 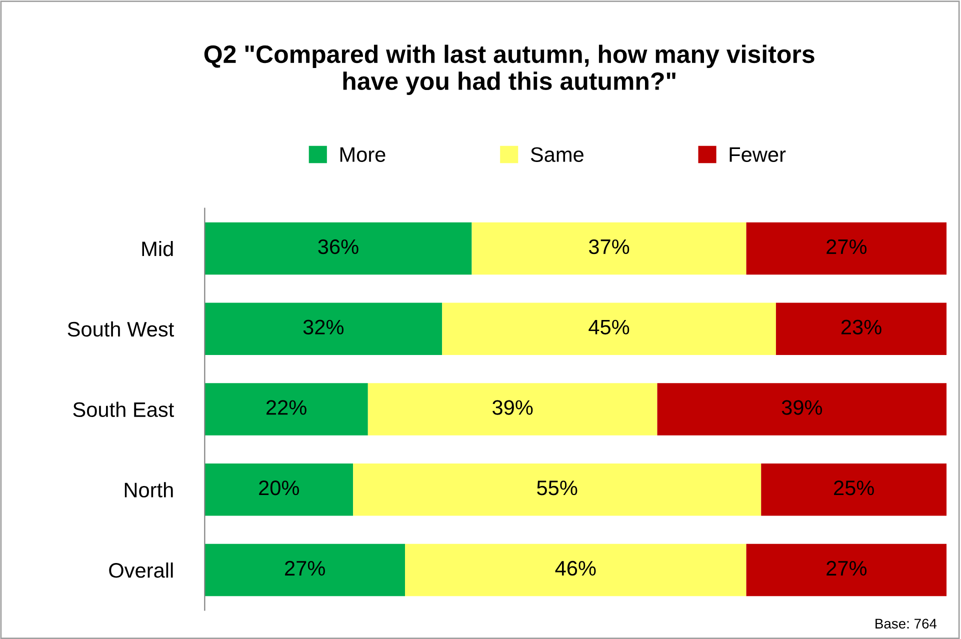 What do you see at coordinates (509, 69) in the screenshot?
I see `chart-title: Q2 "Compared with last autumn, how many visitors have you had this autumn?"` at bounding box center [509, 69].